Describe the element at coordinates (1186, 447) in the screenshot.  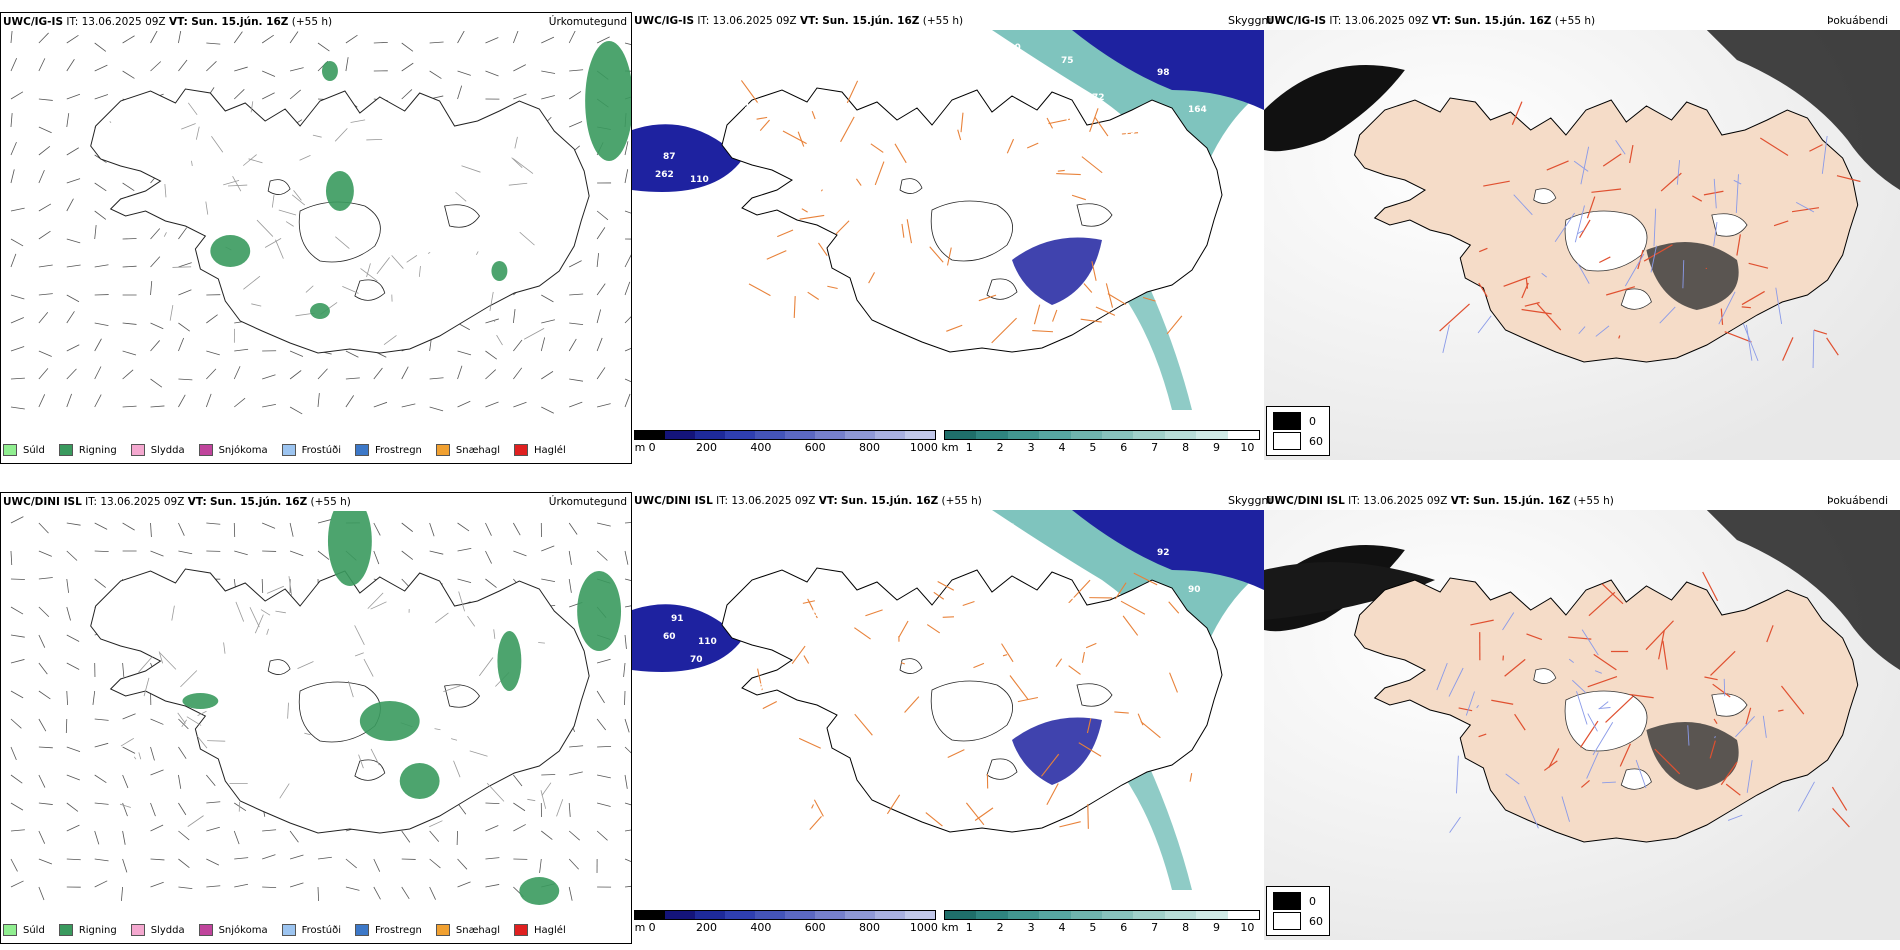
I see `scale-tick-label: 8` at that location.